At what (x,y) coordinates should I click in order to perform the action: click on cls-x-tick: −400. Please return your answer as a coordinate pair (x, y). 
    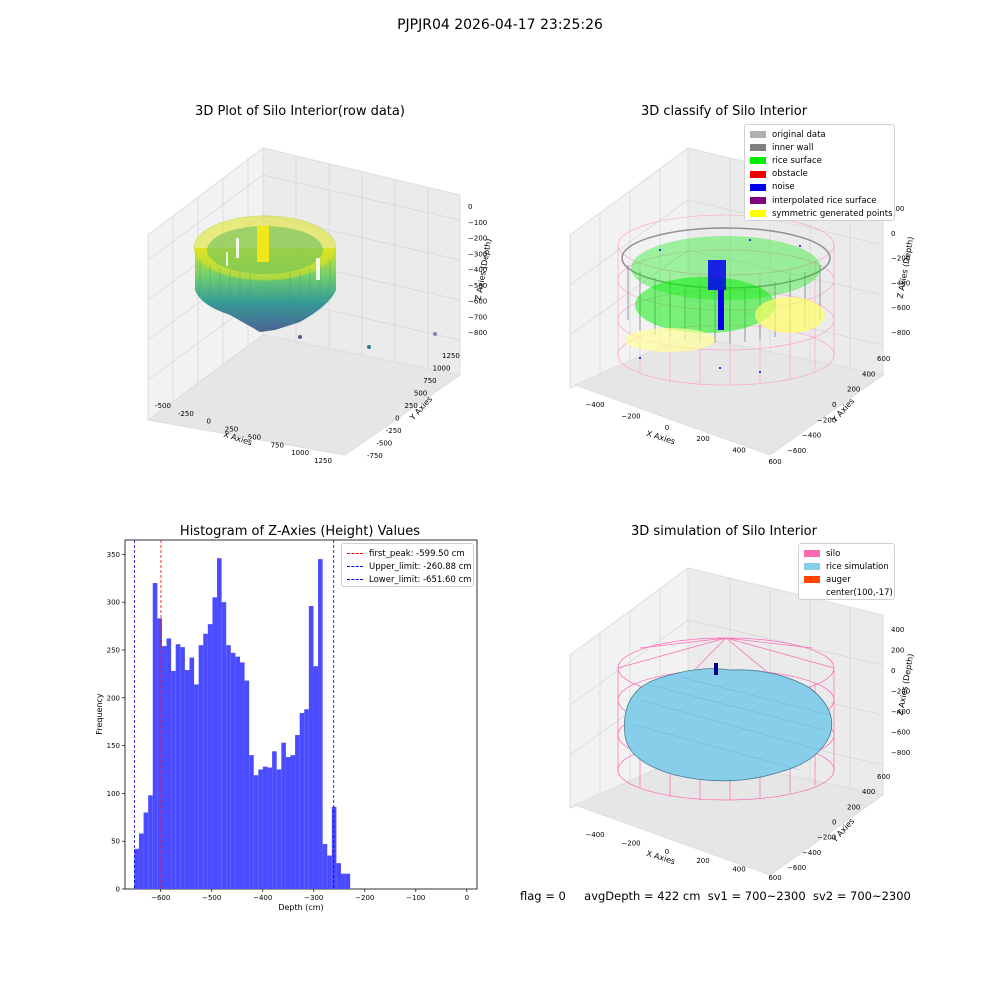
    Looking at the image, I should click on (594, 405).